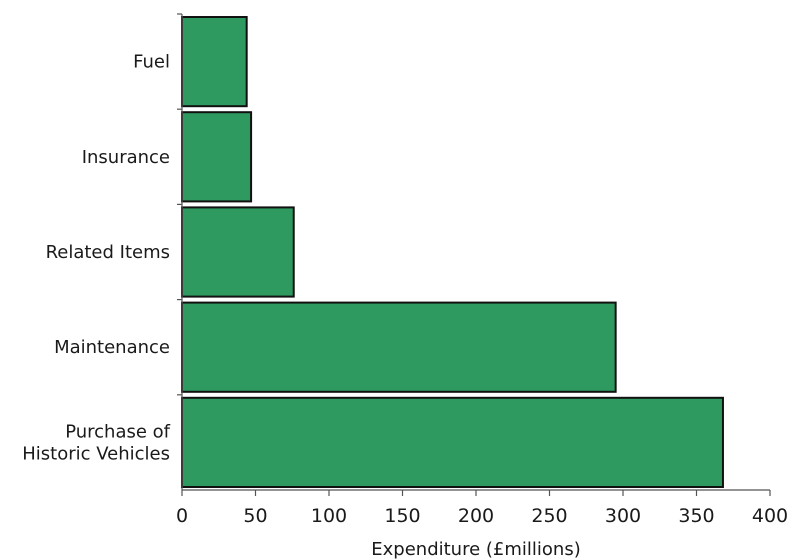 This screenshot has height=560, width=795. What do you see at coordinates (182, 516) in the screenshot?
I see `x-tick-label: 0` at bounding box center [182, 516].